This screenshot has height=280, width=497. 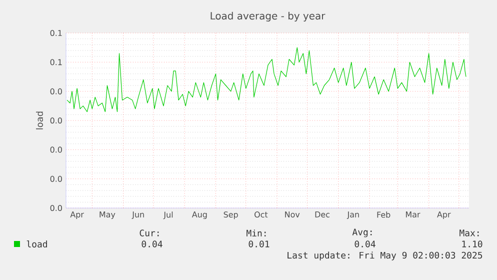 I want to click on text: Avg:, so click(x=362, y=233).